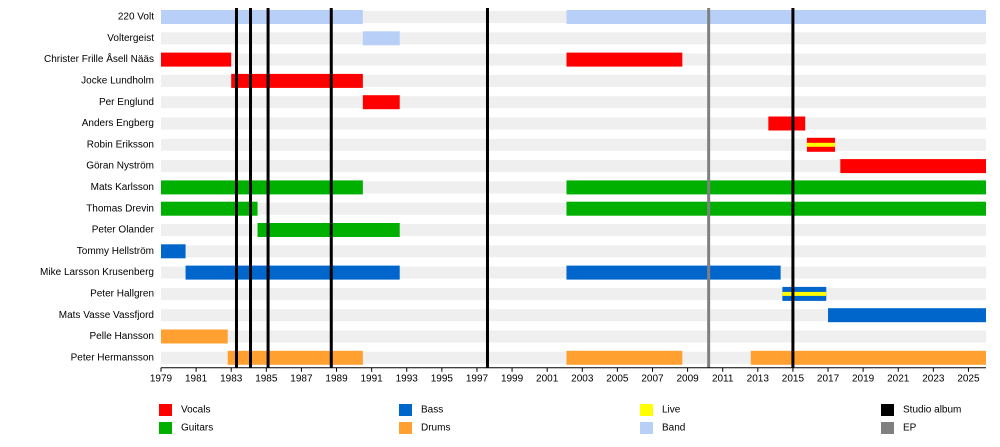 The image size is (1000, 447). What do you see at coordinates (195, 410) in the screenshot?
I see `legend-label: Vocals` at bounding box center [195, 410].